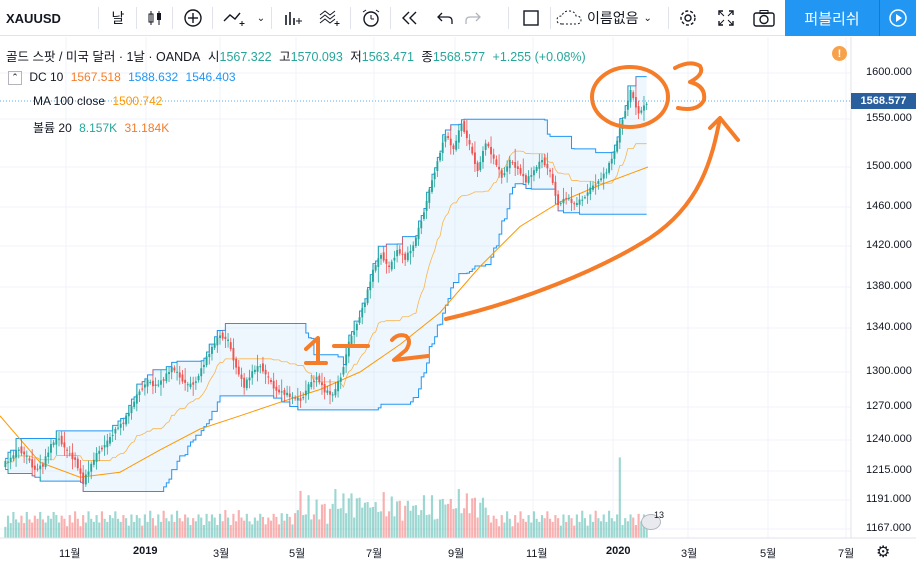  What do you see at coordinates (410, 18) in the screenshot?
I see `replay-button` at bounding box center [410, 18].